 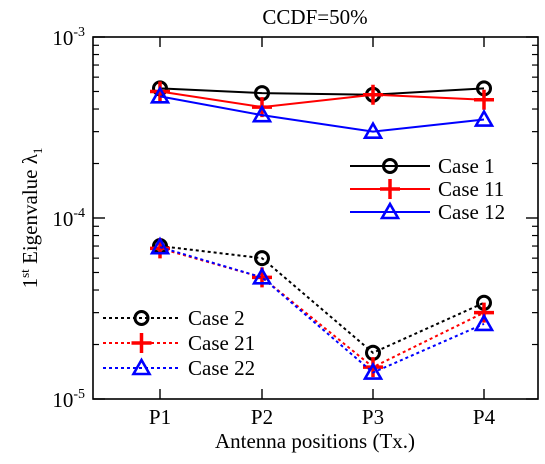 I want to click on chart-title: CCDF=50%, so click(x=314, y=17).